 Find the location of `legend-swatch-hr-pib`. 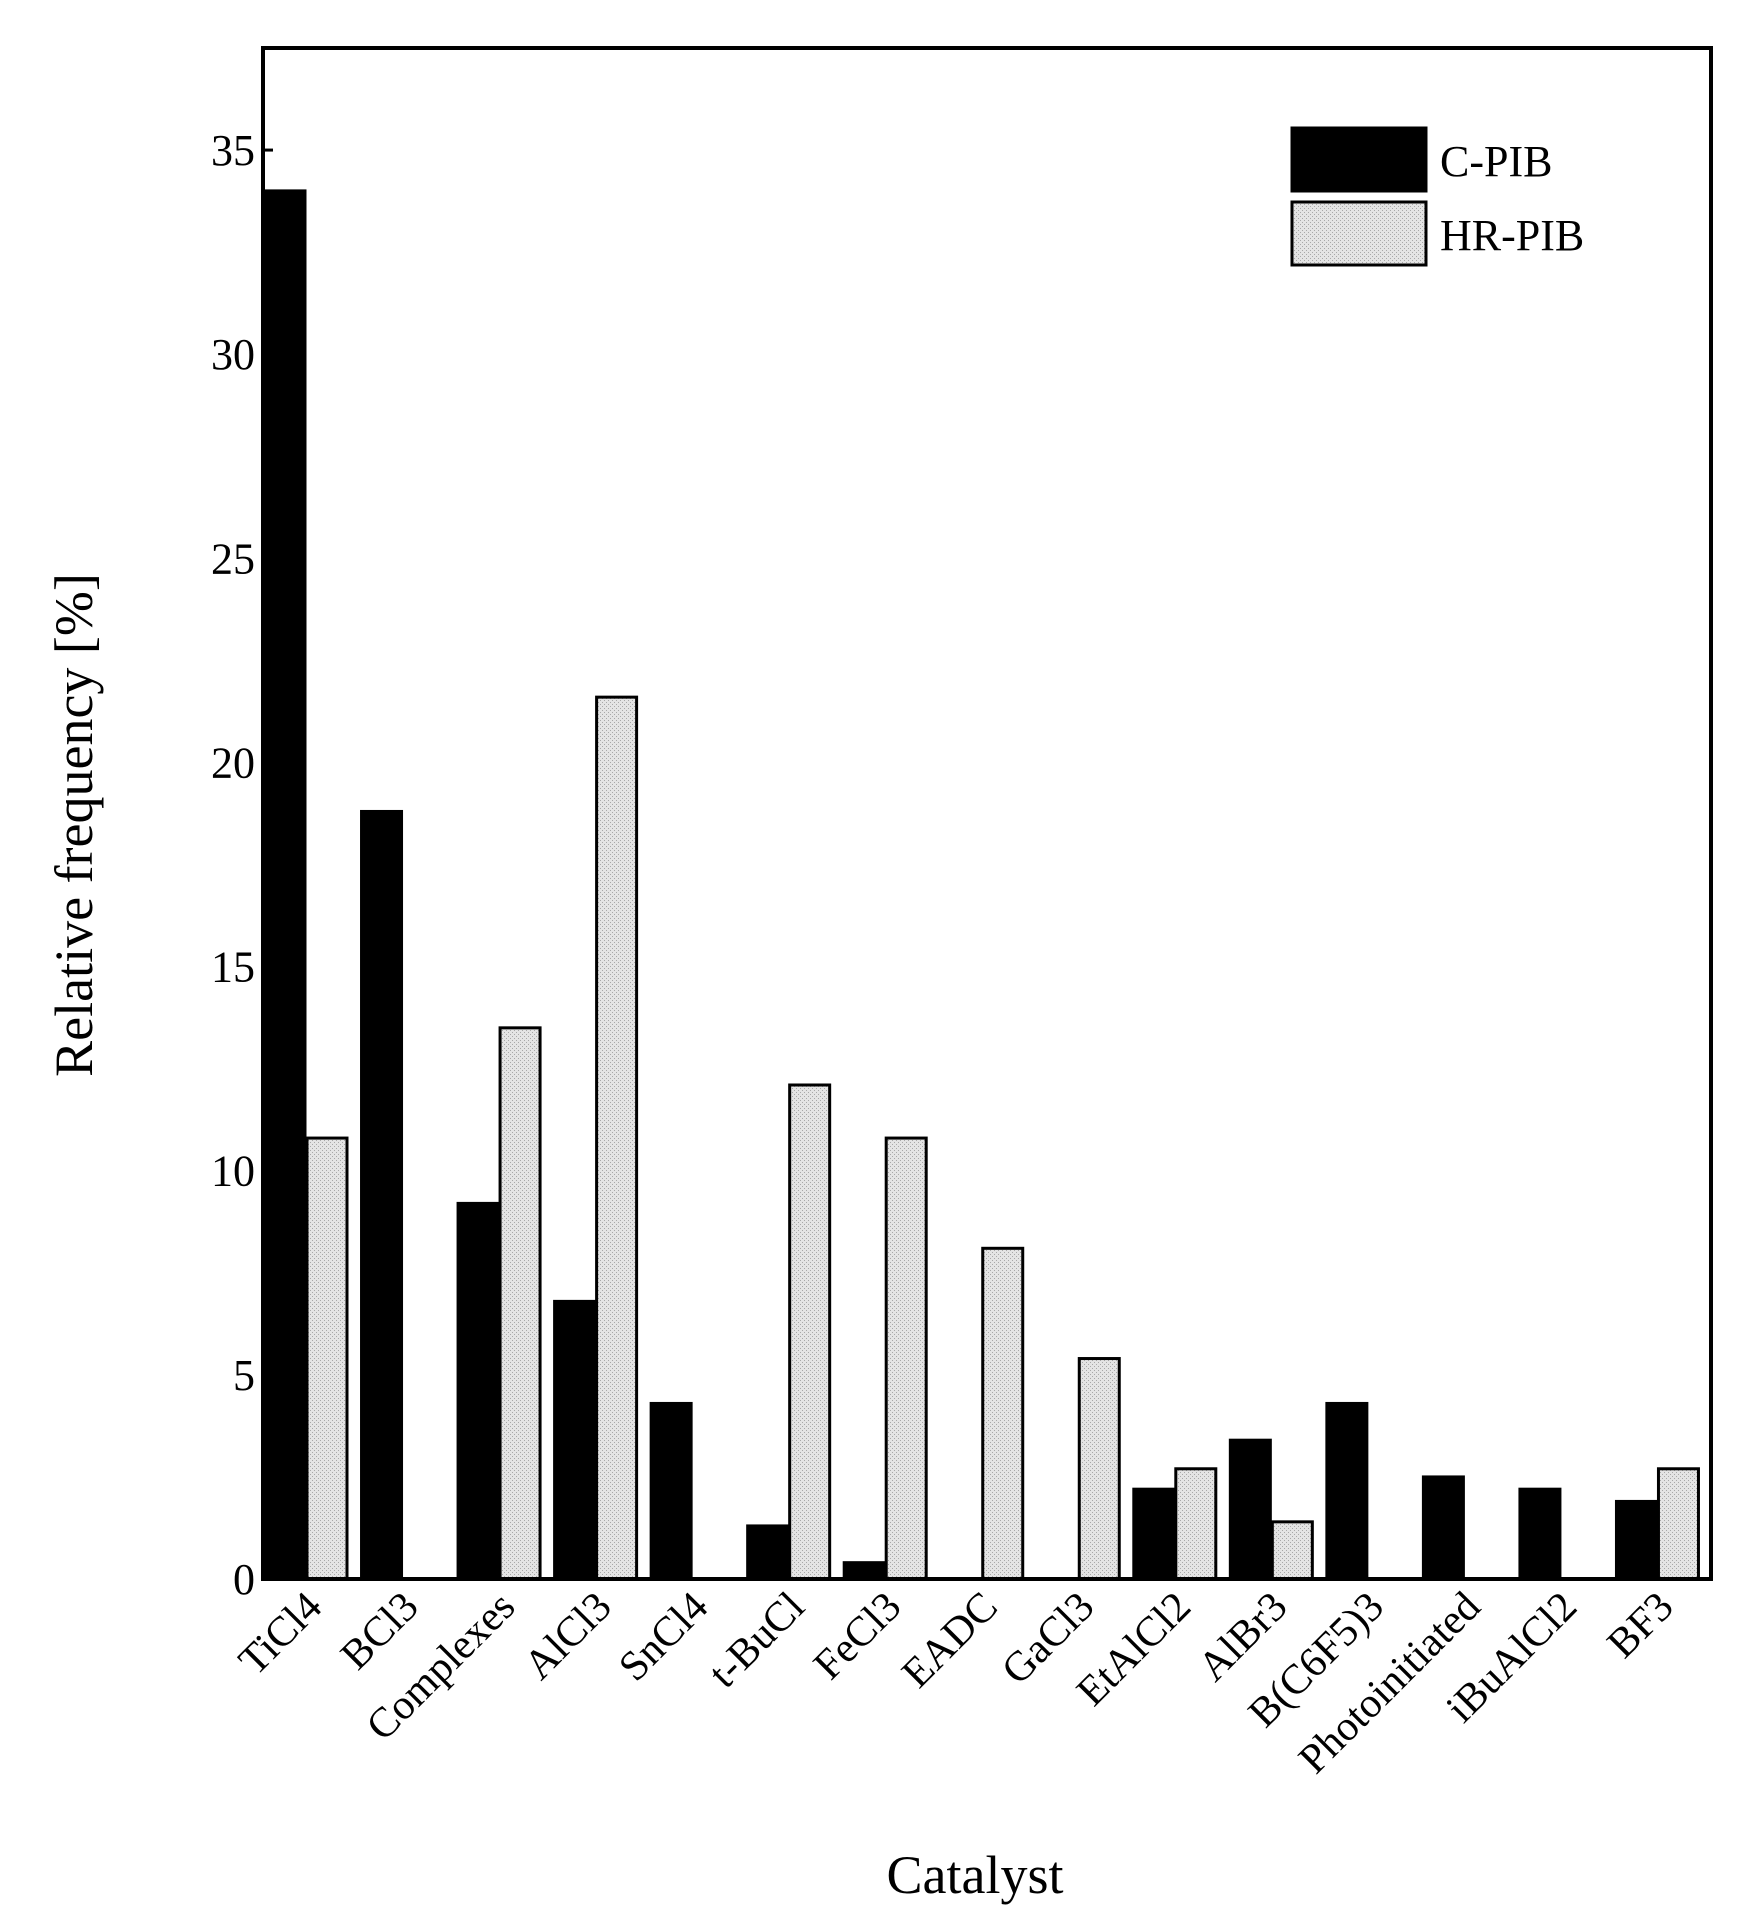

legend-swatch-hr-pib is located at coordinates (1359, 233).